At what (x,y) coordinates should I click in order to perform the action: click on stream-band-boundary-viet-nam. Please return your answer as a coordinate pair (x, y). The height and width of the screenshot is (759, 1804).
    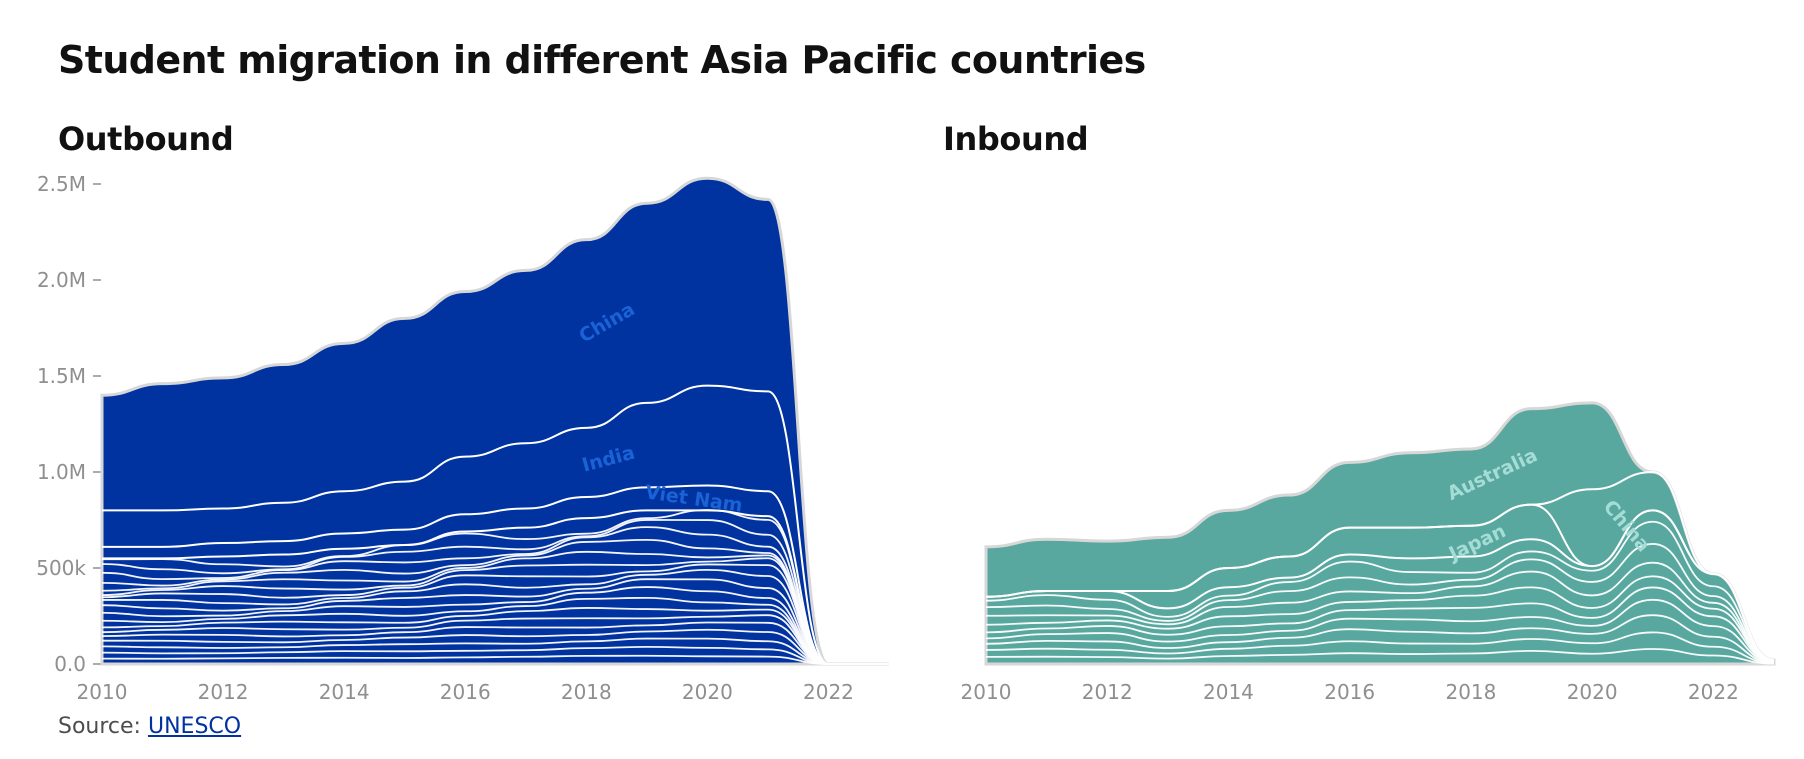
    Looking at the image, I should click on (495, 587).